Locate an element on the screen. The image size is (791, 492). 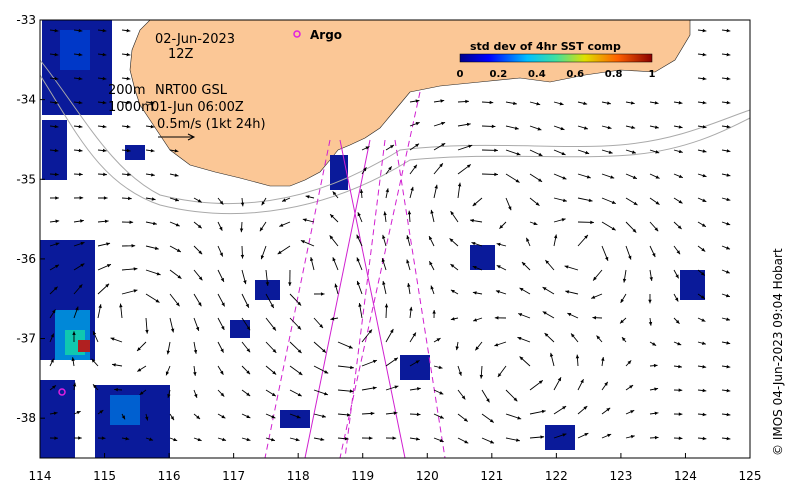
x-tick-label: 119 is located at coordinates (362, 476).